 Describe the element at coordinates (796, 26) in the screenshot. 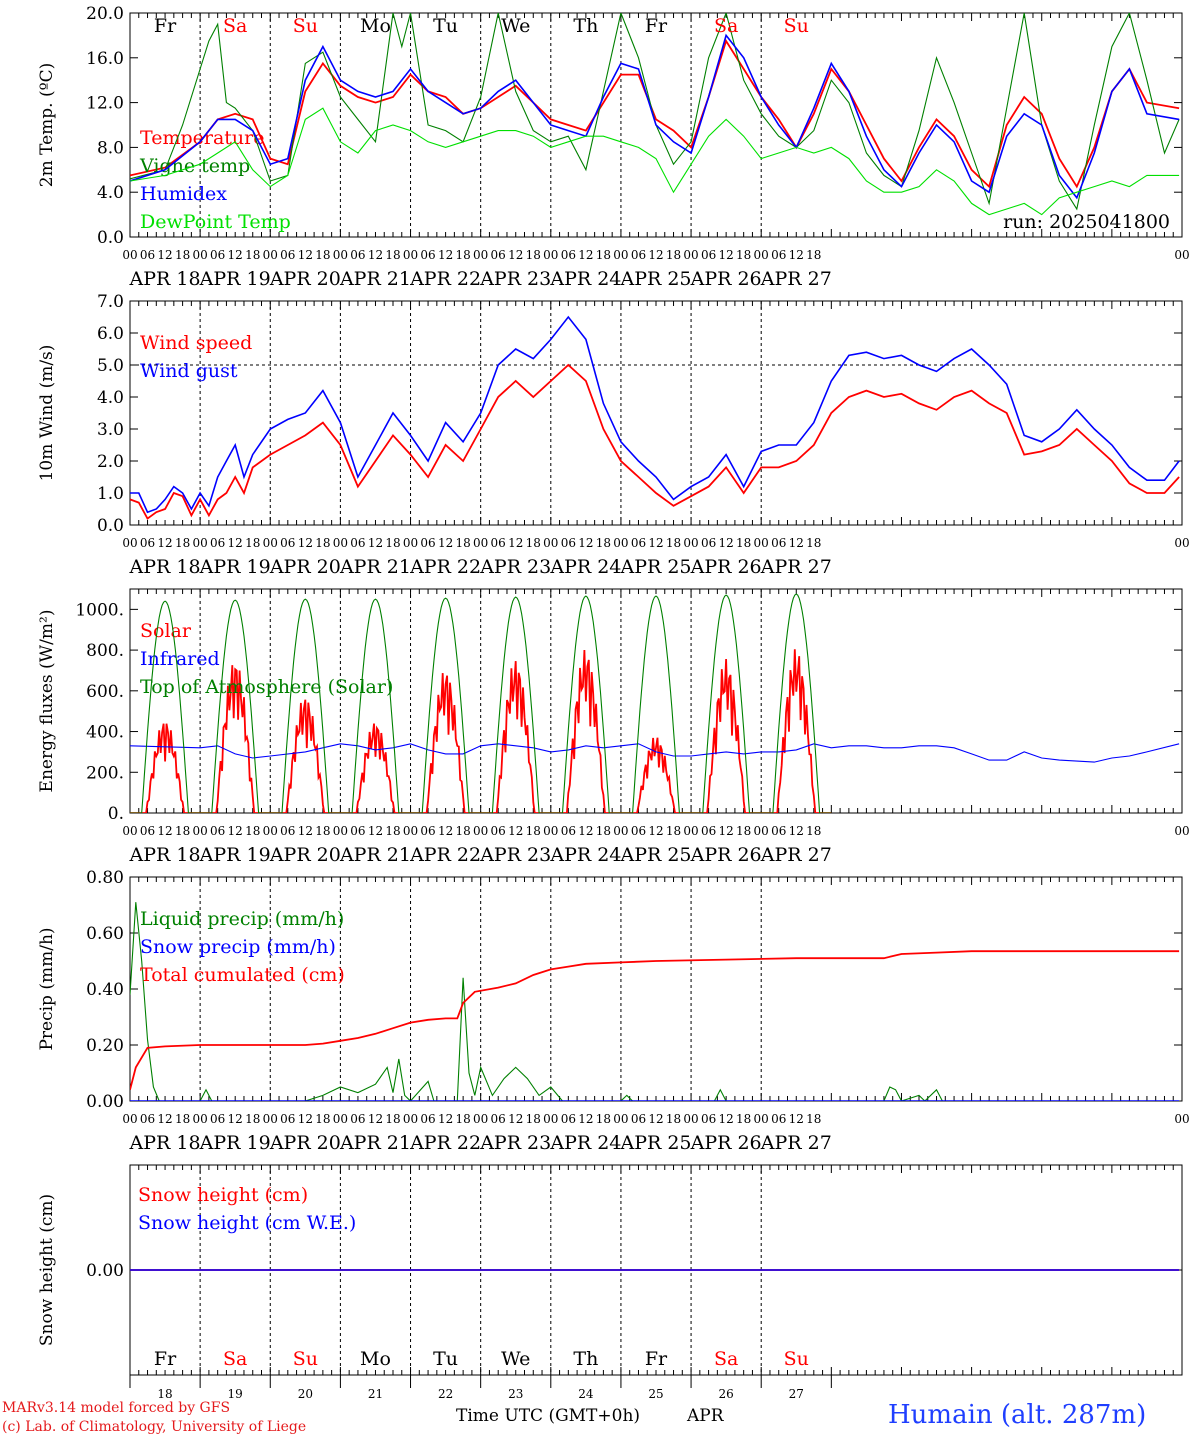

I see `weekday-label: Su` at that location.